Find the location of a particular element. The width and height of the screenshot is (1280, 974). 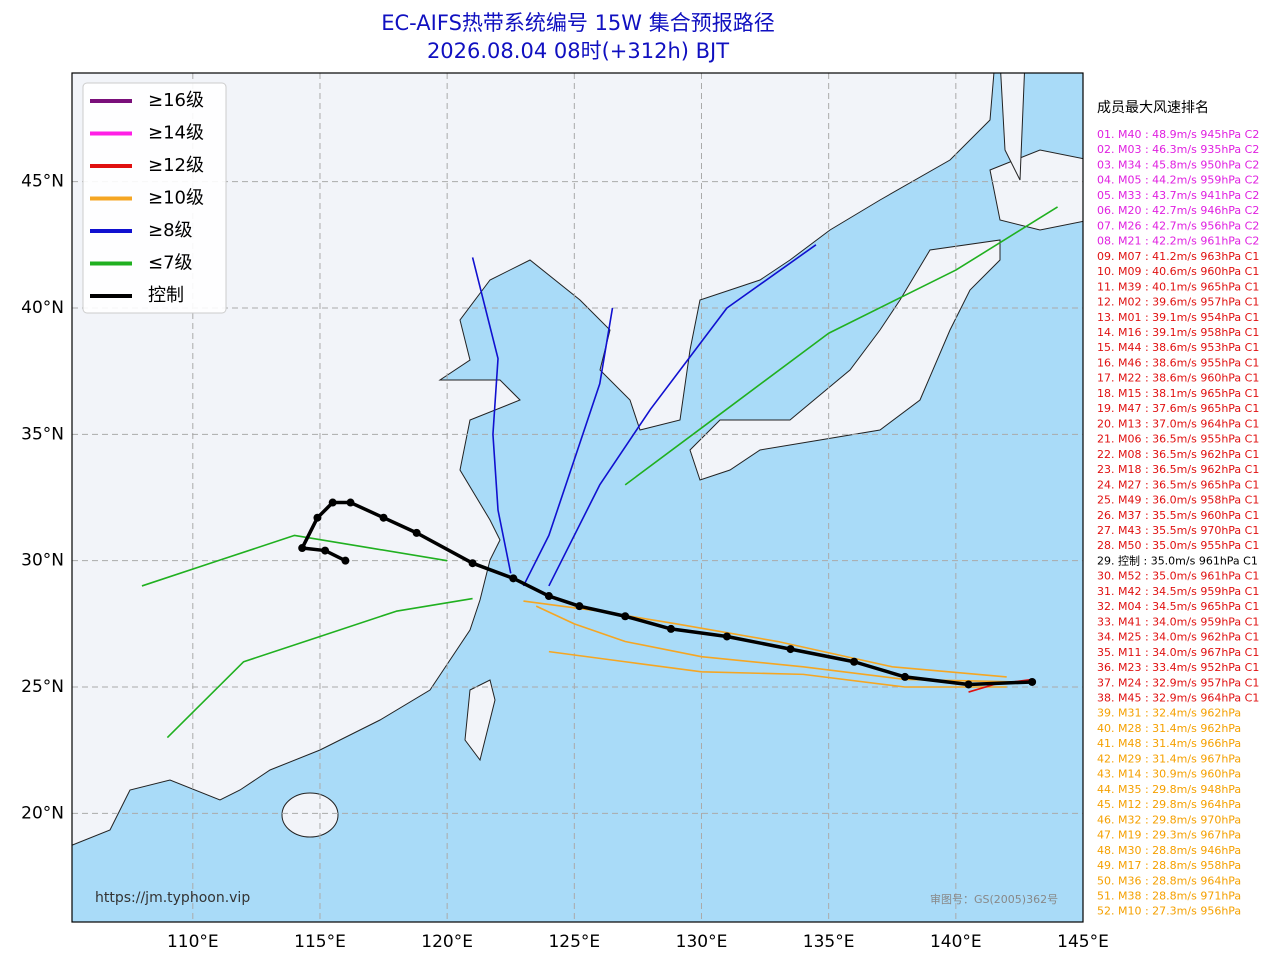

ranking-item: 43. M14 : 30.9m/s 960hPa is located at coordinates (1169, 774).